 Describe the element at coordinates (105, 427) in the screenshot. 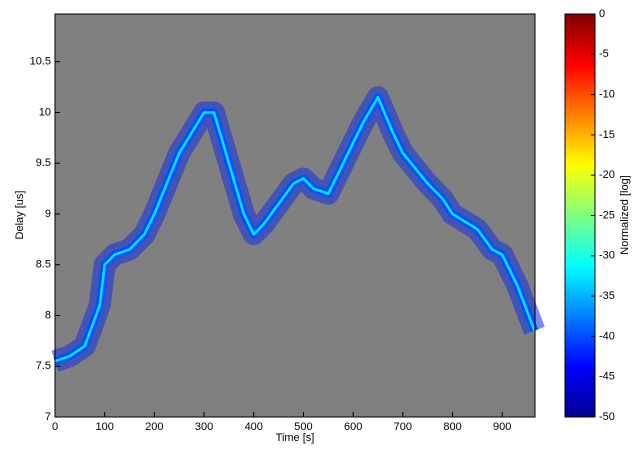

I see `x-tick-label: 100` at that location.